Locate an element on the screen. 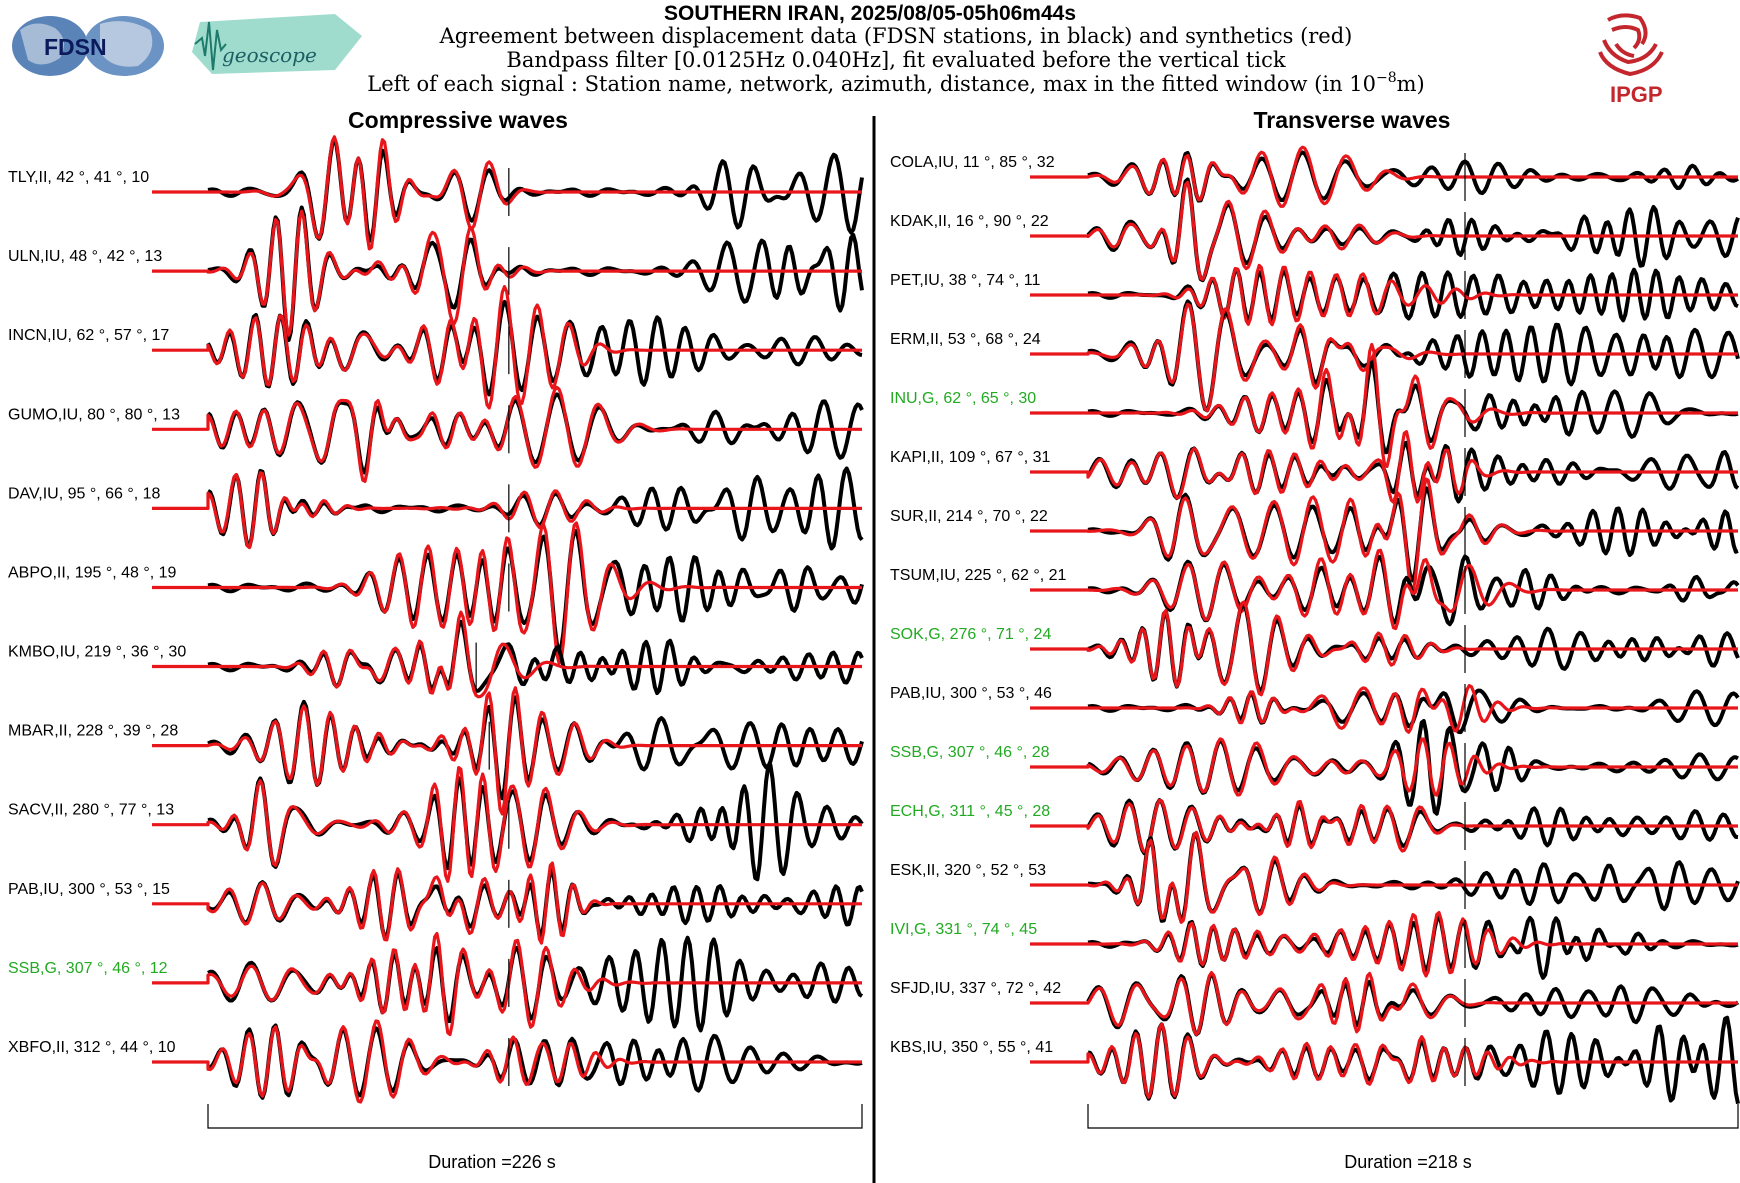 This screenshot has width=1740, height=1183. trace-row: XBFO,II, 312 °, 44 °, 10 is located at coordinates (435, 1061).